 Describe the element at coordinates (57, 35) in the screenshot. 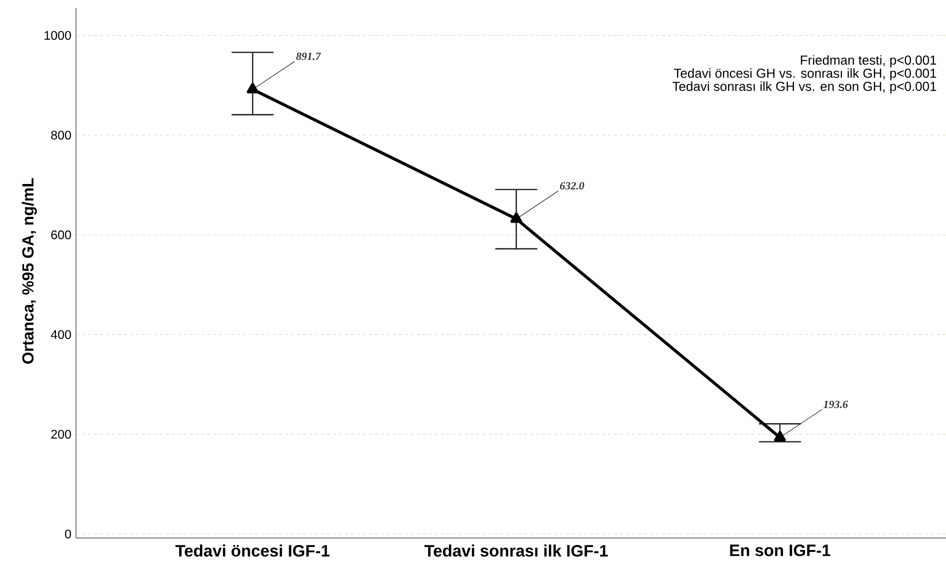

I see `y-tick-label: 1000` at that location.